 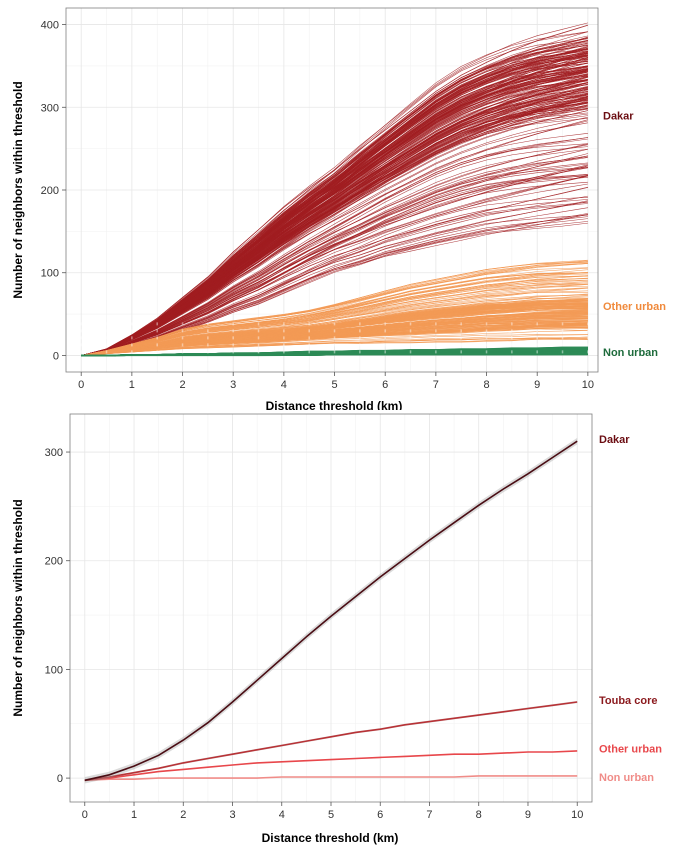 I want to click on y-tick-label: 400, so click(x=50, y=26).